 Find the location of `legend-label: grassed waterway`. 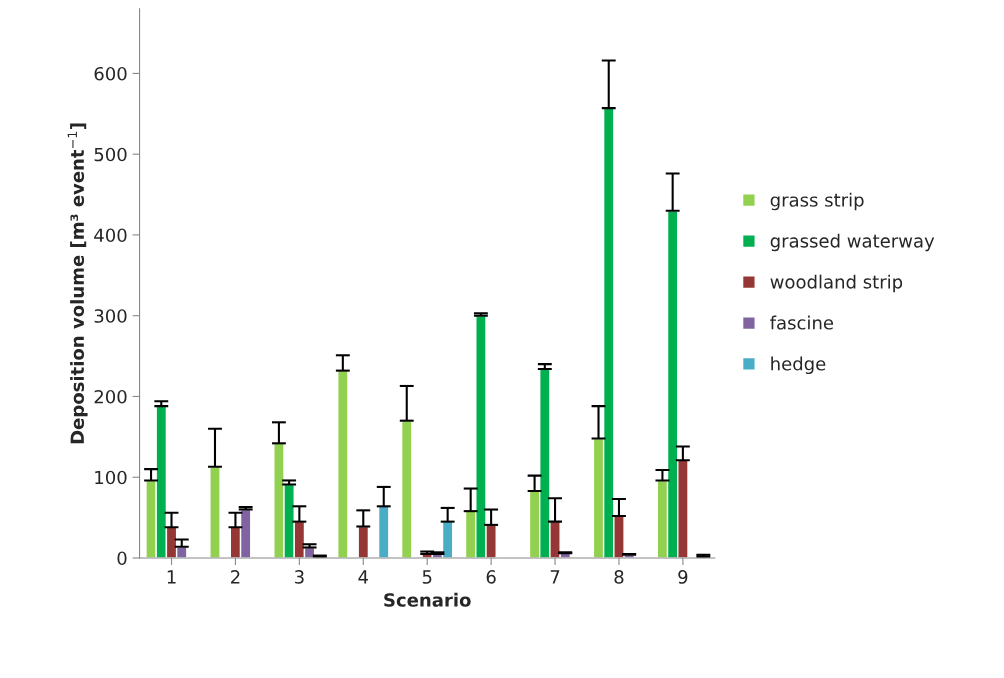

legend-label: grassed waterway is located at coordinates (852, 242).